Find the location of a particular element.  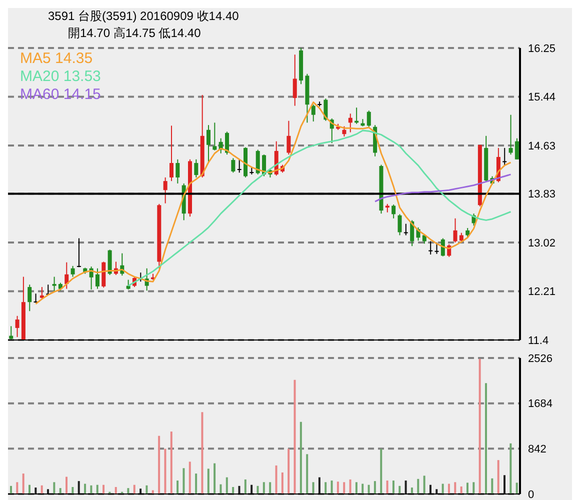

y-tick-label: 11.4 is located at coordinates (538, 340).